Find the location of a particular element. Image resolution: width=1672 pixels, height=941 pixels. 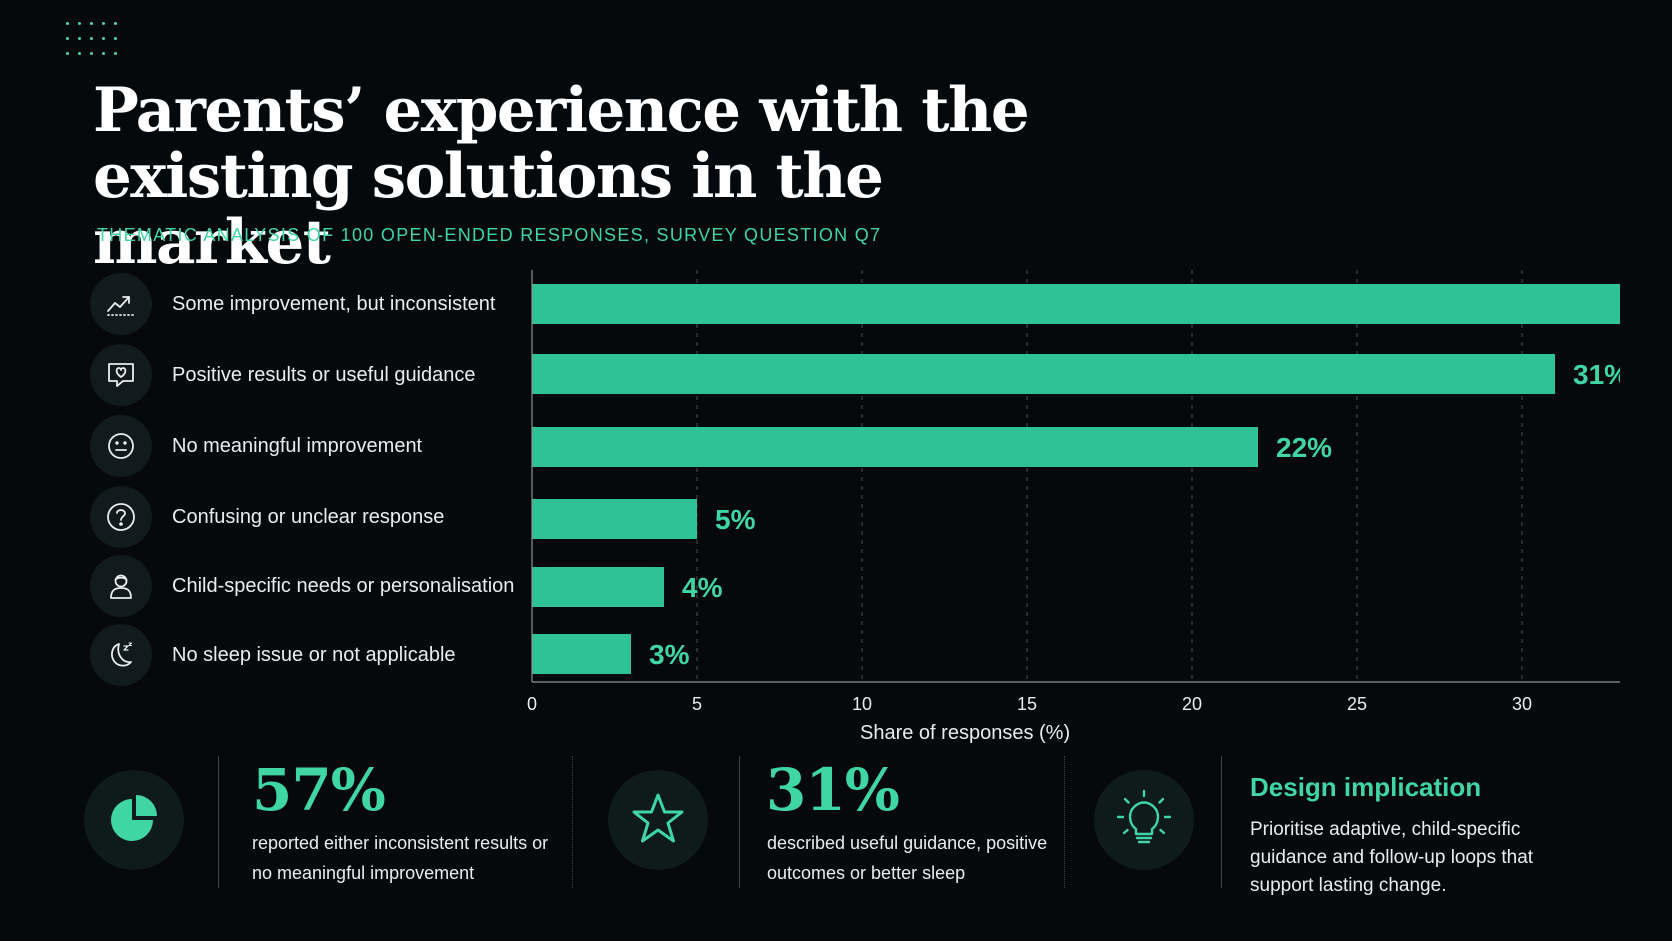

category-row: Child-specific needs or personalisation is located at coordinates (310, 586).